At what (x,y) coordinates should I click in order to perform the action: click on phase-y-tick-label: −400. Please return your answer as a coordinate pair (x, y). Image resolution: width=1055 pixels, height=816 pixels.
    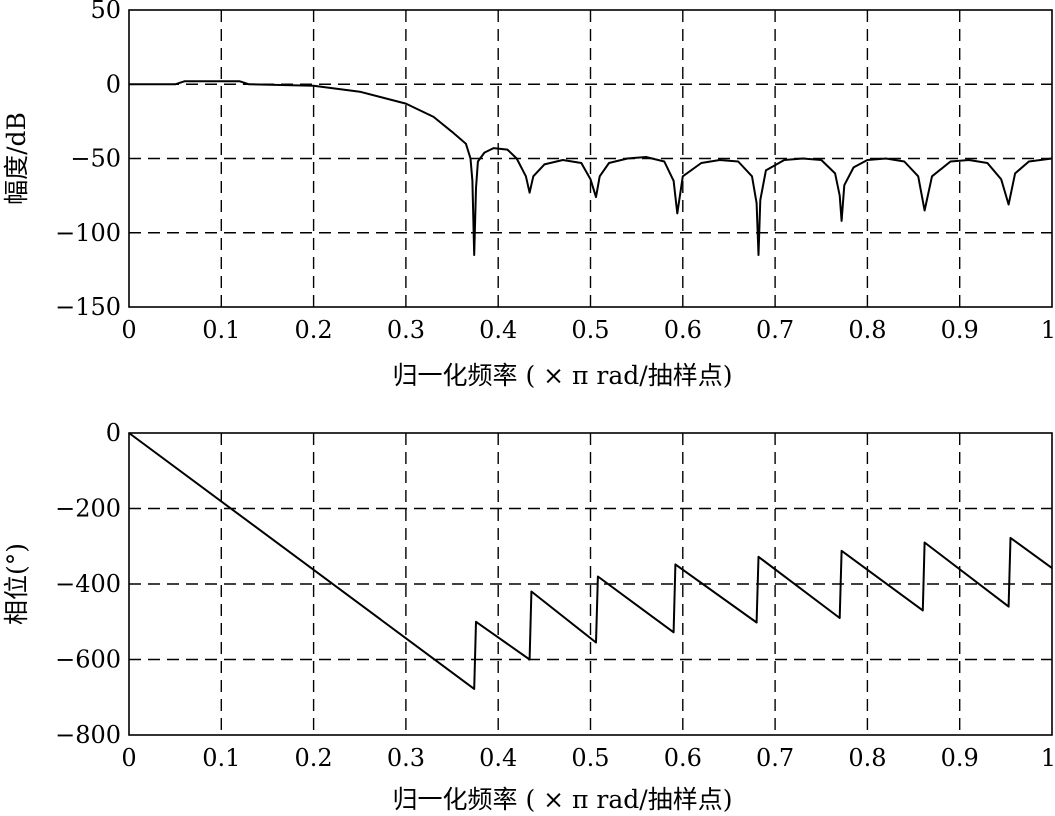
    Looking at the image, I should click on (88, 584).